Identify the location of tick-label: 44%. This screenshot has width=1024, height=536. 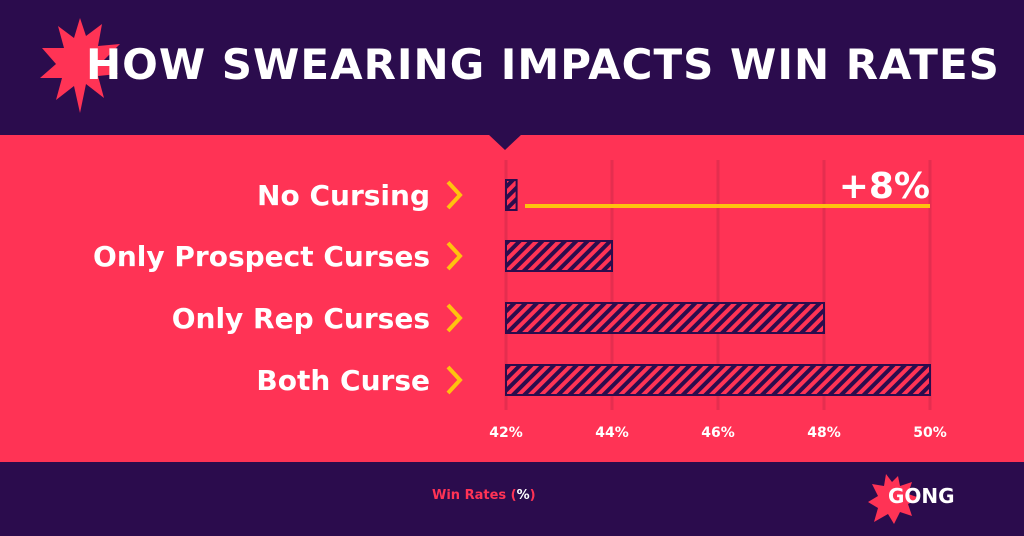
(612, 433).